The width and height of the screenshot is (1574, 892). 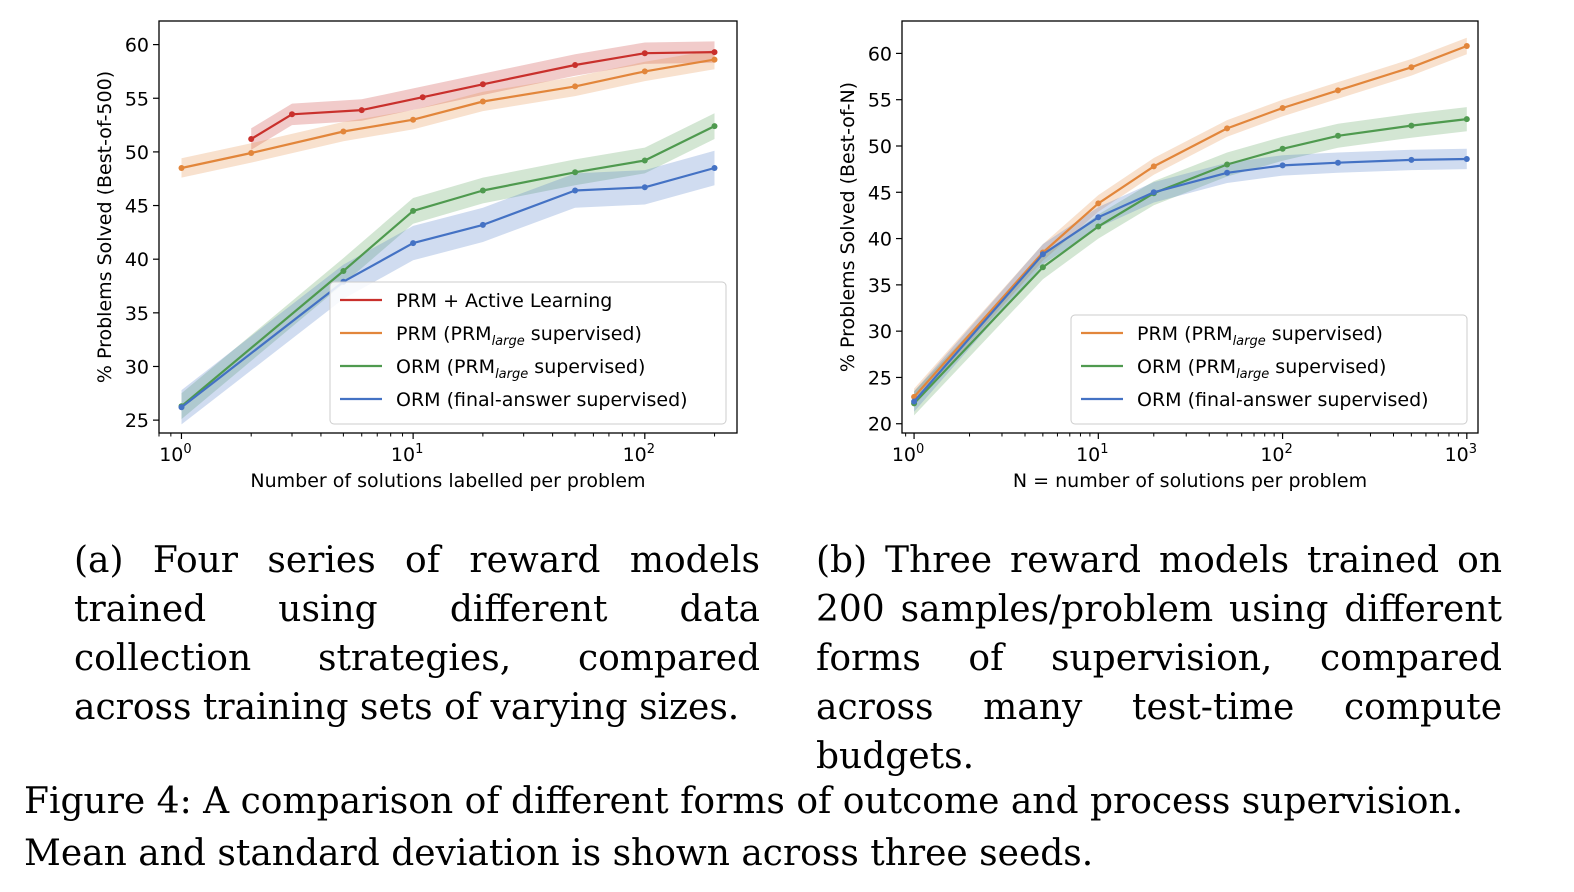 I want to click on x-tick-label: 10³, so click(x=1461, y=454).